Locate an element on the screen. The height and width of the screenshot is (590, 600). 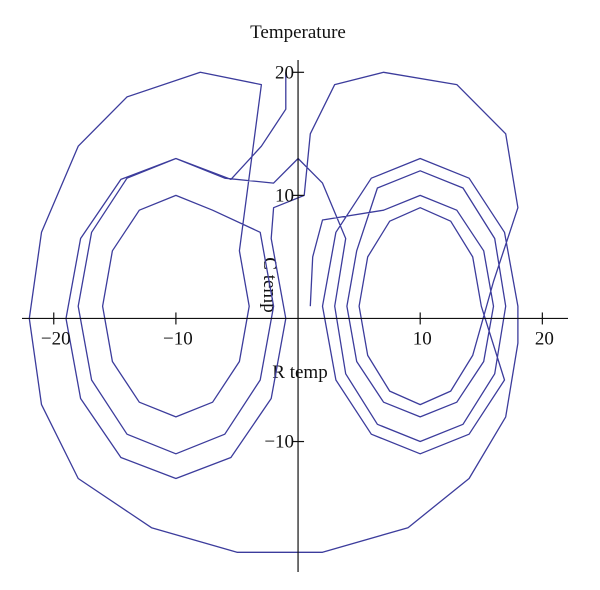
y-tick-label: 20 is located at coordinates (284, 72).